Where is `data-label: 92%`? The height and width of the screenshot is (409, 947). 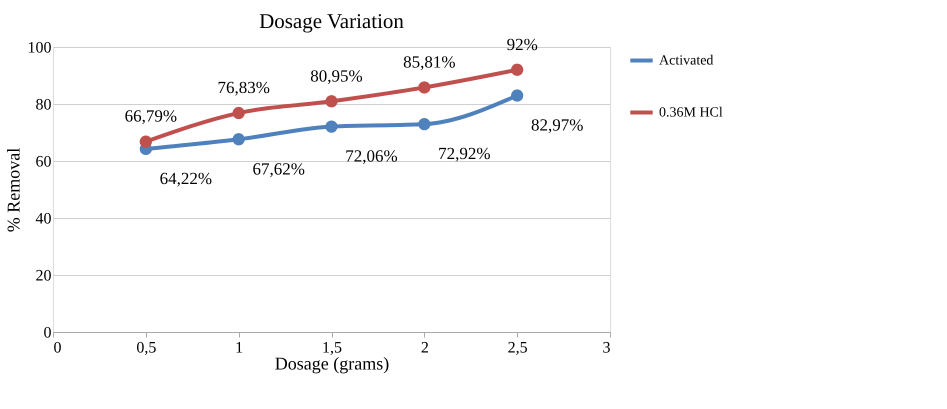 data-label: 92% is located at coordinates (522, 44).